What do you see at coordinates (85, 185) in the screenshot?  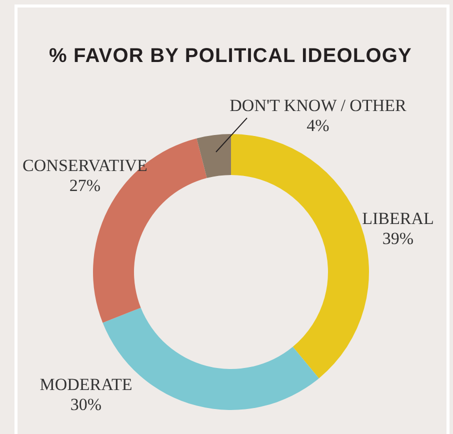 I see `data-label: 27%` at bounding box center [85, 185].